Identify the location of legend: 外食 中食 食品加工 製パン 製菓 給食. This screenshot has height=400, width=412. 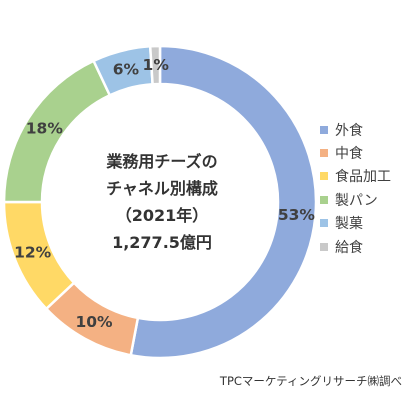
(355, 188).